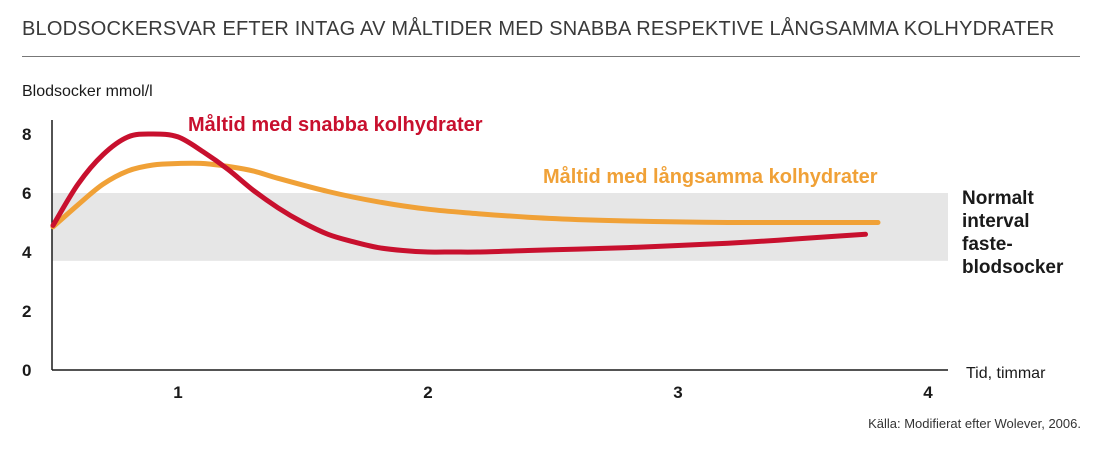  What do you see at coordinates (677, 392) in the screenshot?
I see `x-tick-label: 3` at bounding box center [677, 392].